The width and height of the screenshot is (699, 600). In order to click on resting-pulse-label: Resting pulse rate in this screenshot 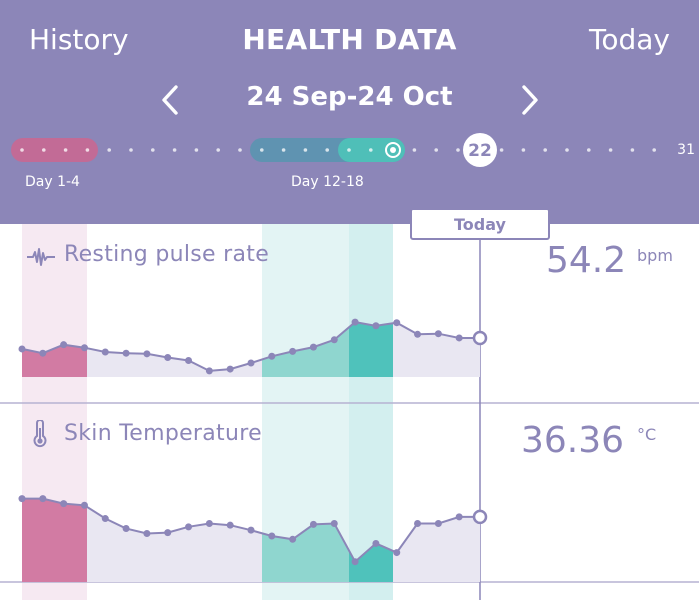, I will do `click(167, 254)`.